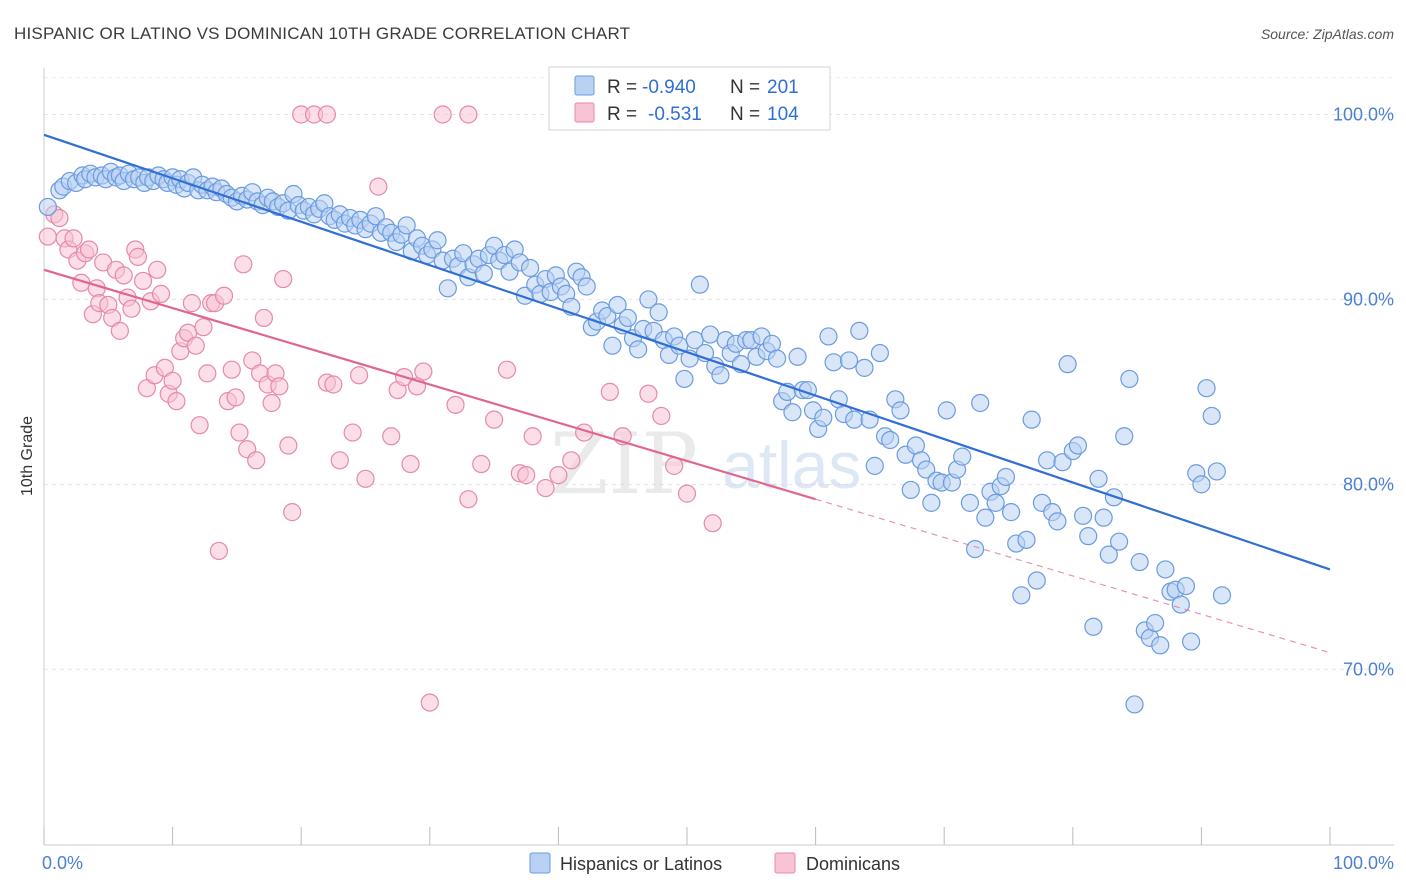 The image size is (1406, 892). Describe the element at coordinates (783, 114) in the screenshot. I see `stats-n-value-dominican: 104` at that location.